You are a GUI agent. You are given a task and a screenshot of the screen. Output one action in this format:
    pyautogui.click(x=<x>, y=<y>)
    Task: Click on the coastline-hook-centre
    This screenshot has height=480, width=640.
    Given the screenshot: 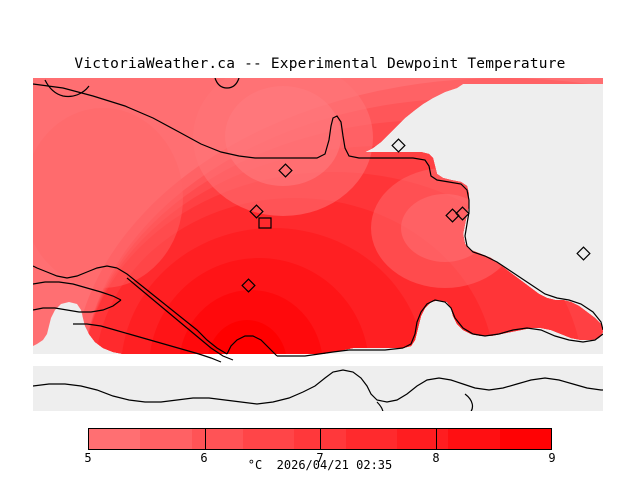 What is the action you would take?
    pyautogui.click(x=380, y=406)
    